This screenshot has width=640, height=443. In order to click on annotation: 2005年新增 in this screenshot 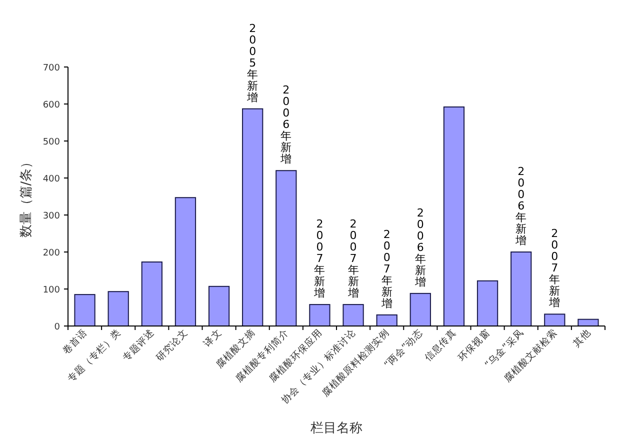, I will do `click(252, 63)`.